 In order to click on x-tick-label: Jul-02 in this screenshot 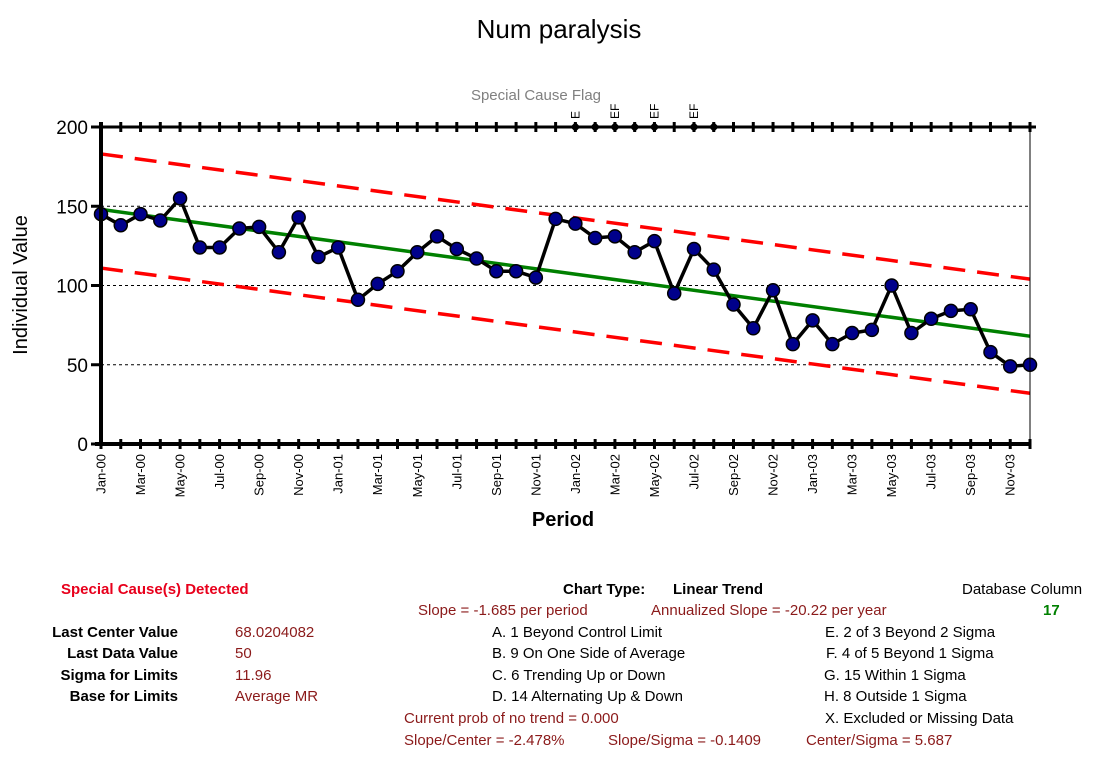, I will do `click(693, 471)`.